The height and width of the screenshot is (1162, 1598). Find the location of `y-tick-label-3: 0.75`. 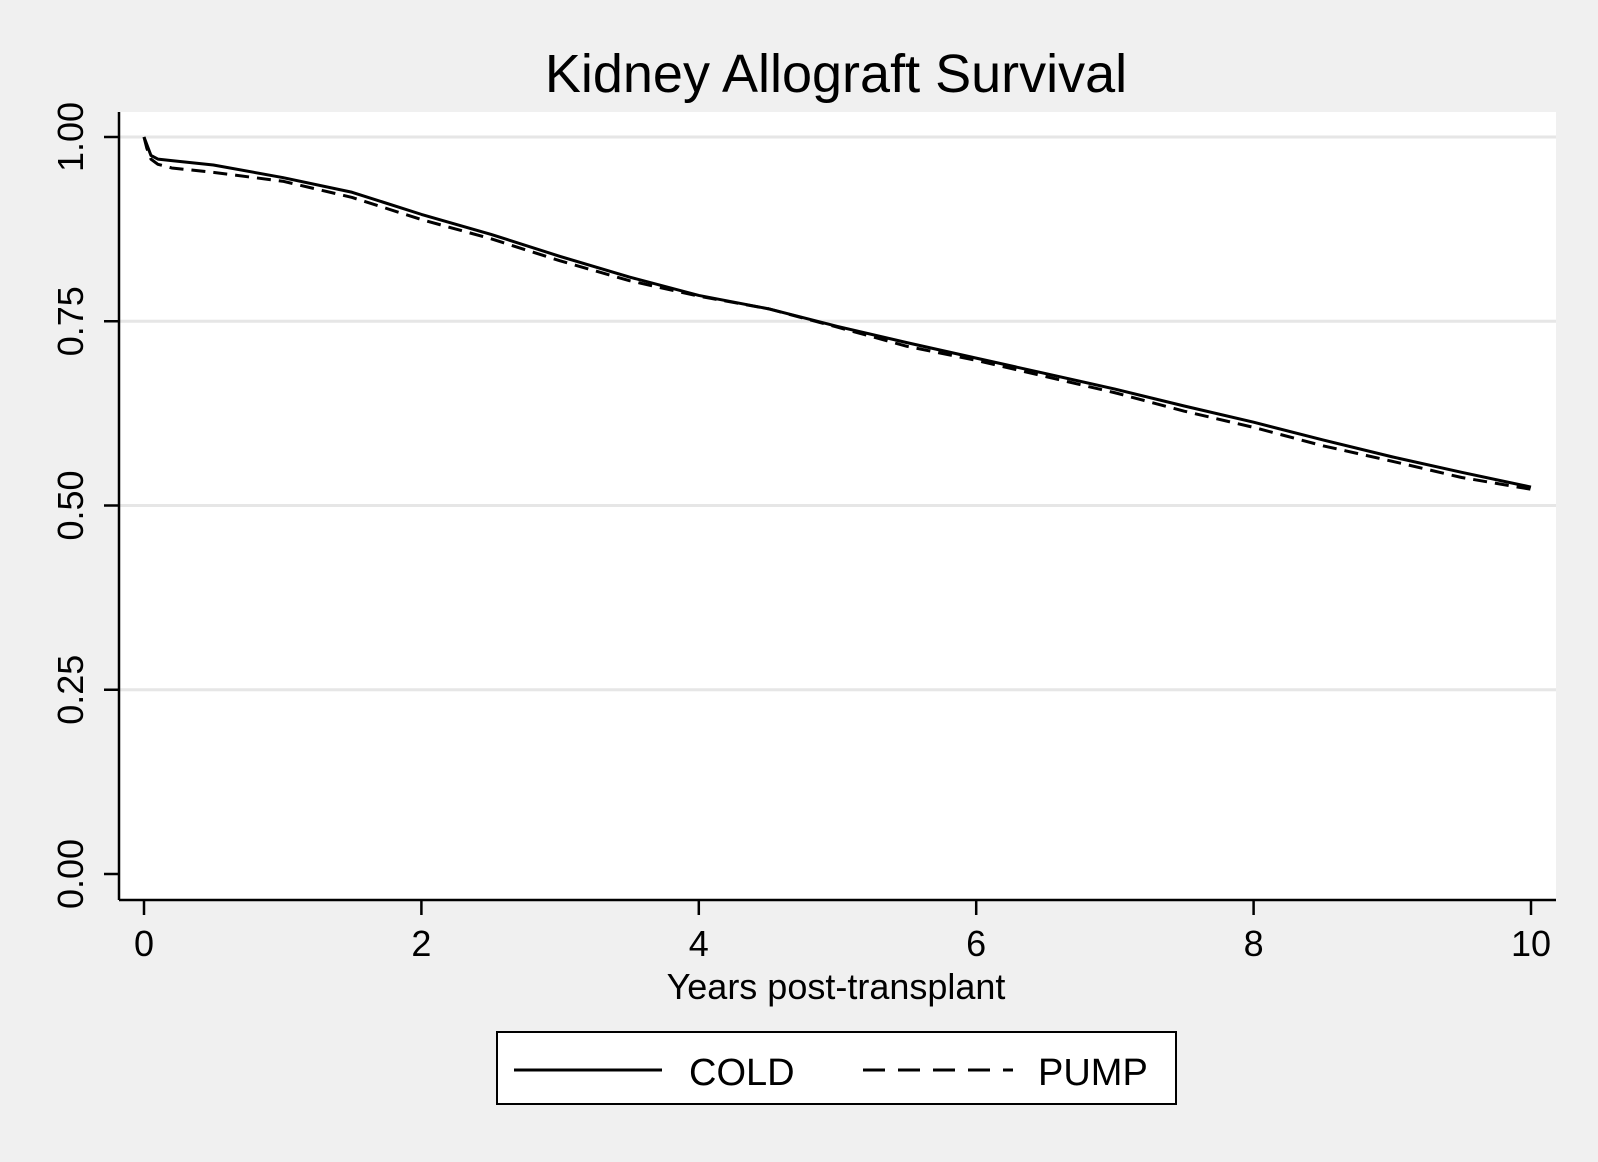

y-tick-label-3: 0.75 is located at coordinates (70, 321).